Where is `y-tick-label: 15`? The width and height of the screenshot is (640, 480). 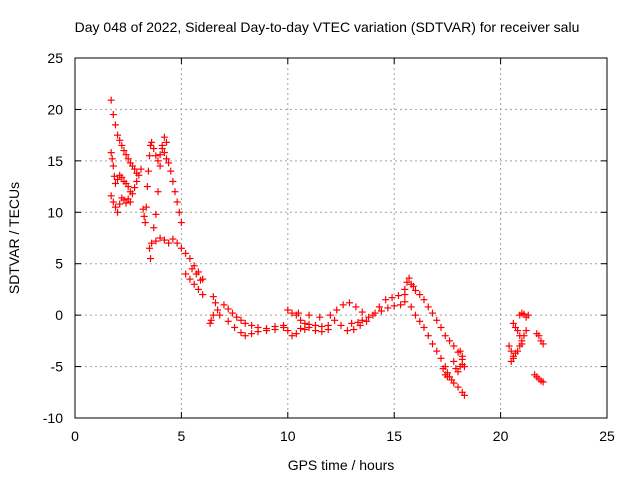 y-tick-label: 15 is located at coordinates (55, 161).